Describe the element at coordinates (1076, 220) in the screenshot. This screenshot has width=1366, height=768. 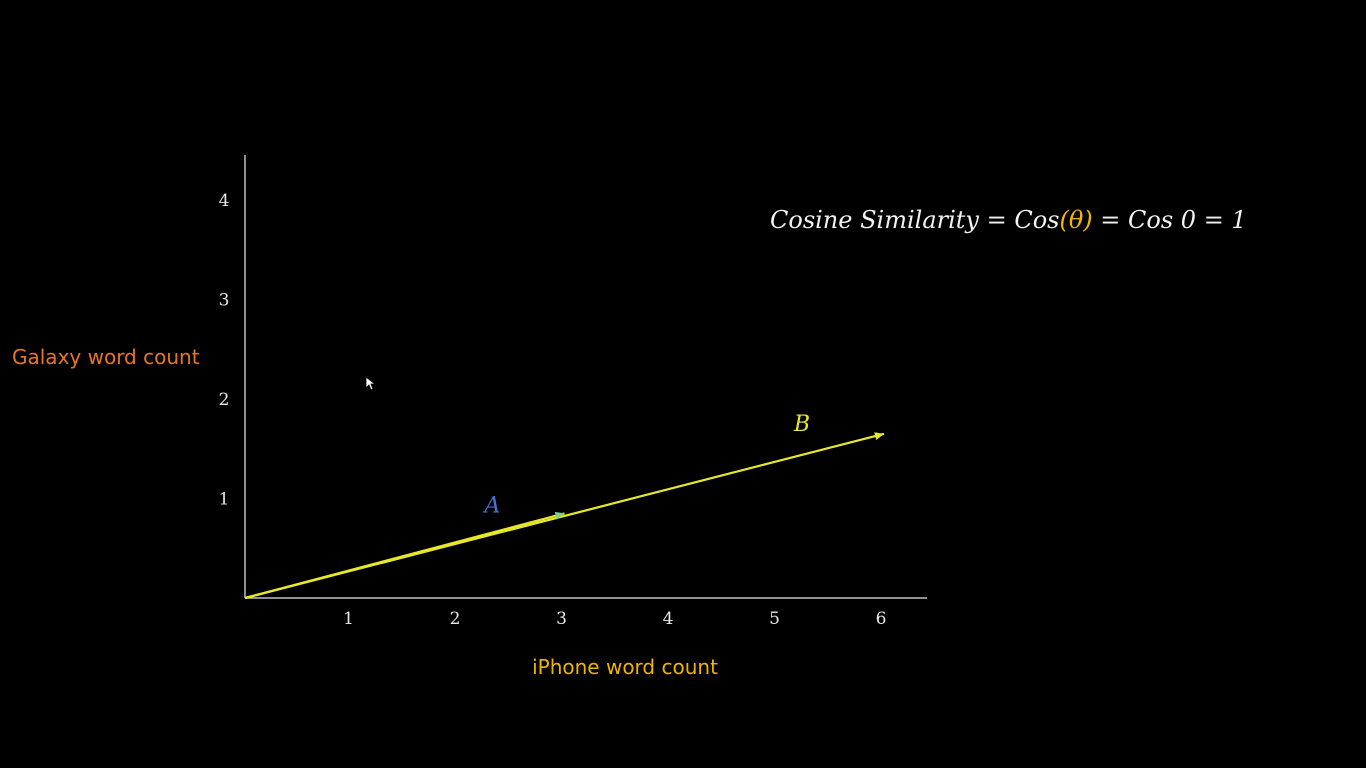
I see `formula-theta: (θ)` at that location.